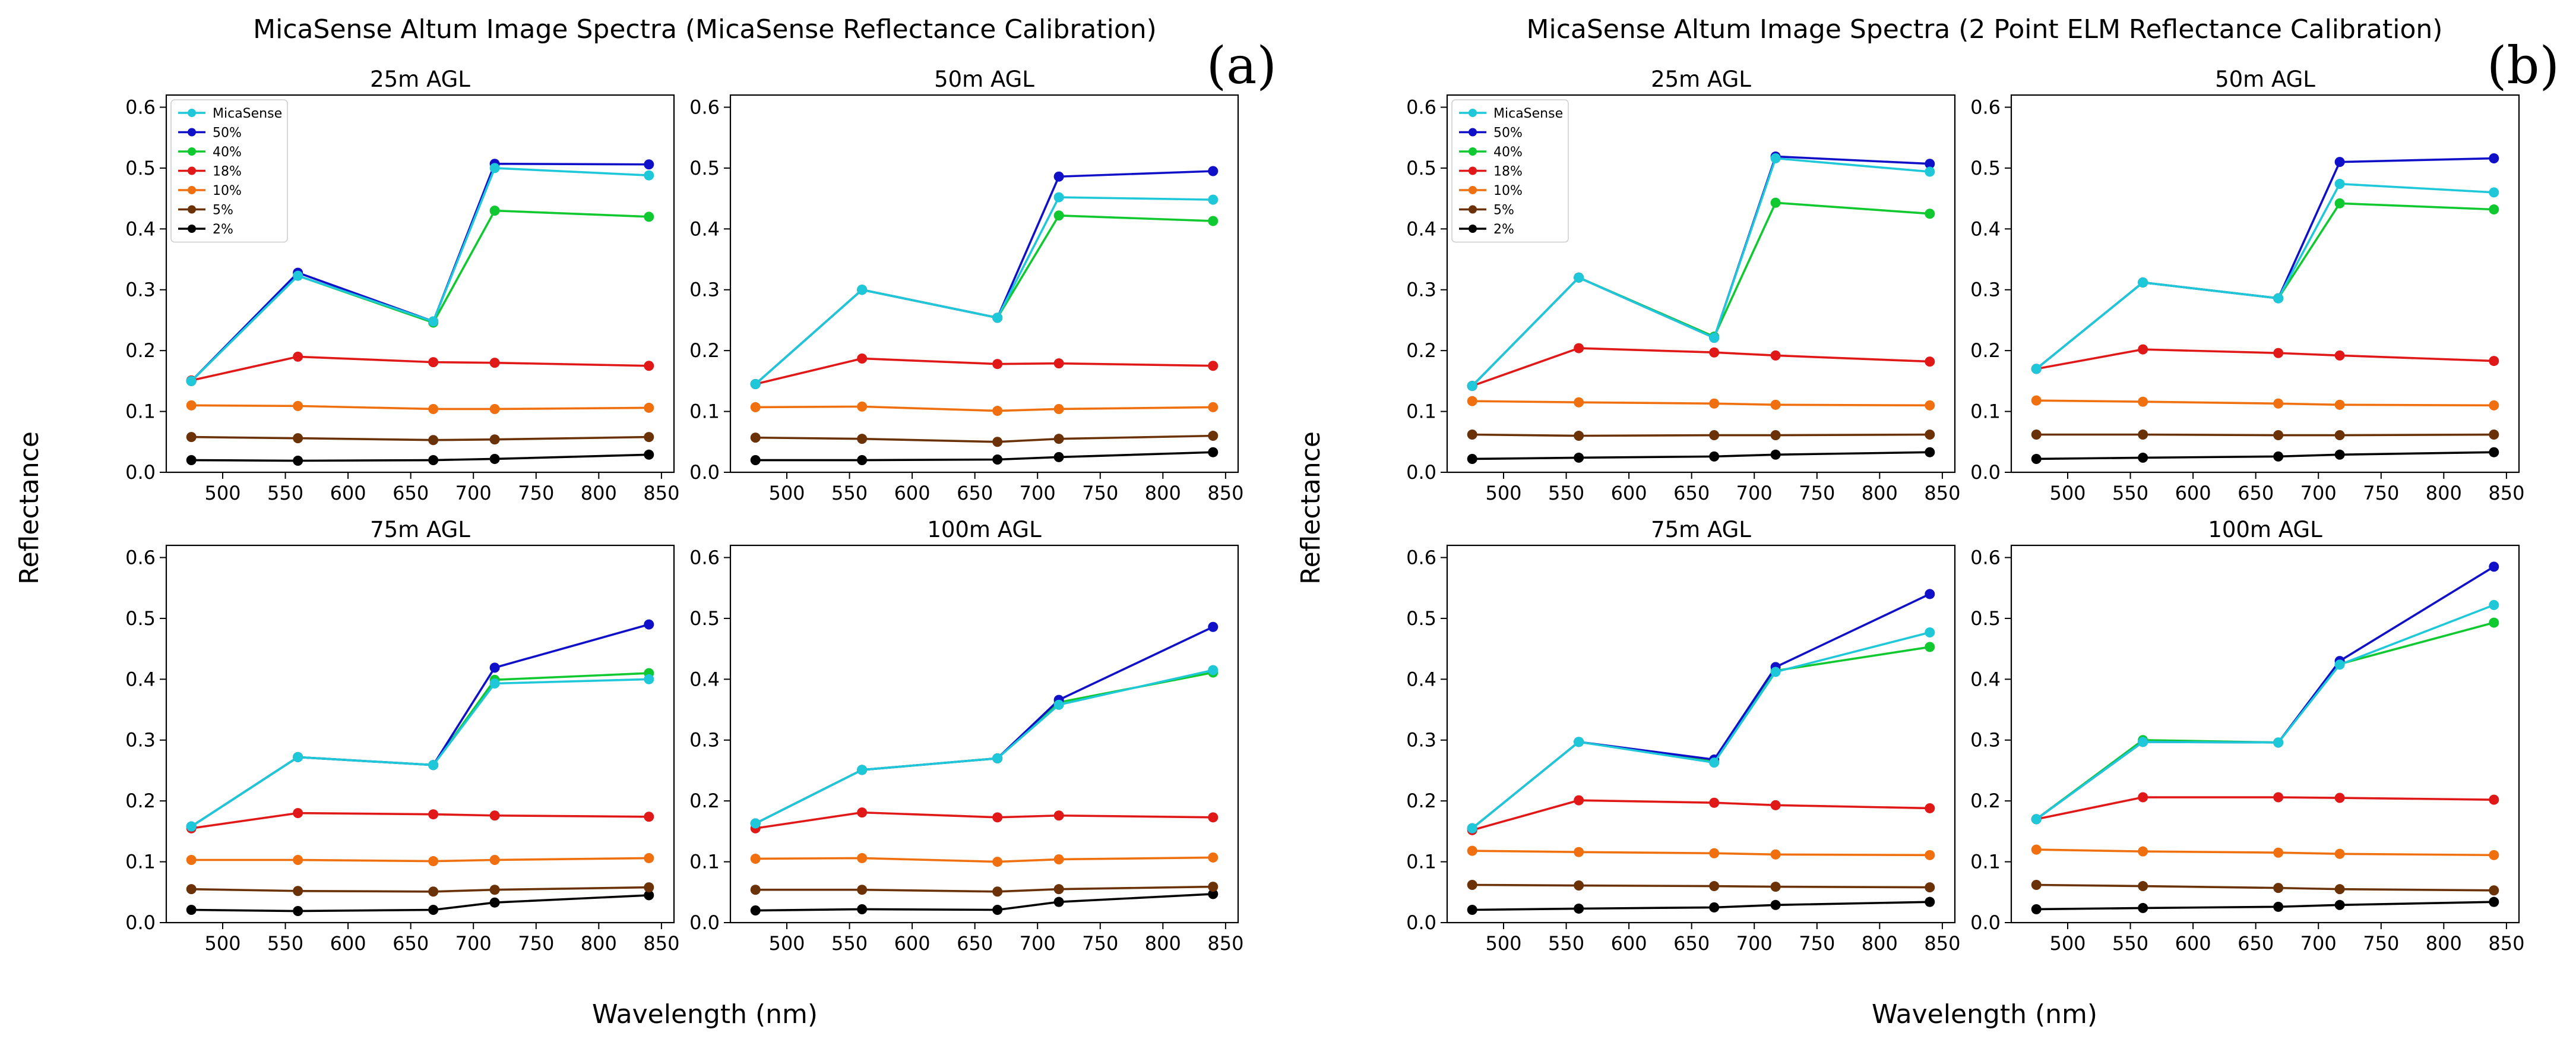  I want to click on legend-label: 5%, so click(1503, 210).